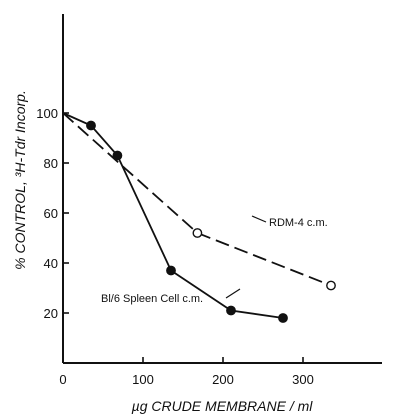 This screenshot has width=393, height=420. What do you see at coordinates (152, 299) in the screenshot?
I see `series-label-bl6: Bl/6 Spleen Cell c.m.` at bounding box center [152, 299].